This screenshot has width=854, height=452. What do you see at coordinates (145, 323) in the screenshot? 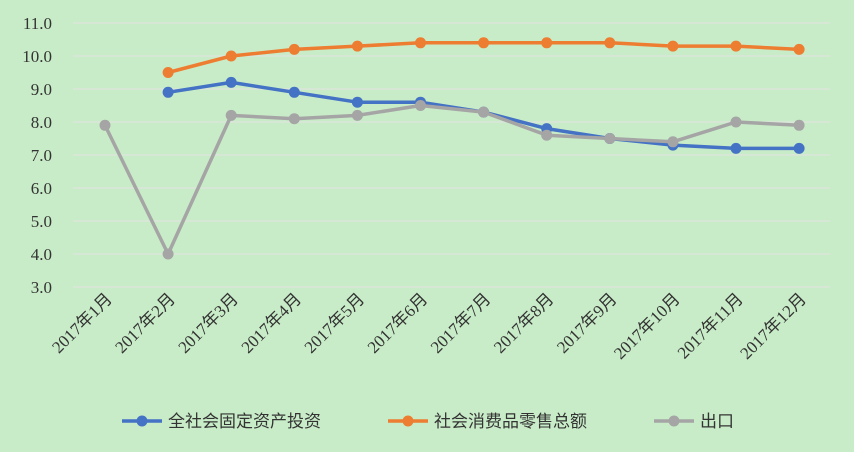
I see `x-tick-label: 2017年2月` at bounding box center [145, 323].